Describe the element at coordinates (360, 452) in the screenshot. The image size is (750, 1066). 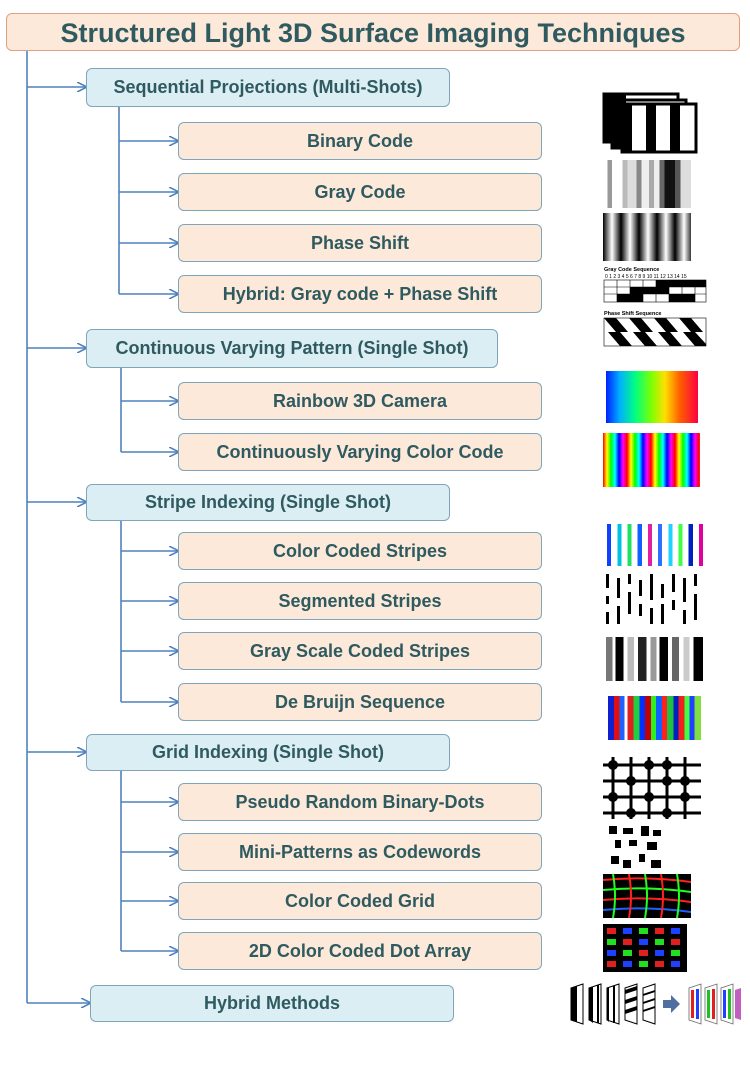
I see `technique-continuously-varying-color-code: Continuously Varying Color Code` at that location.